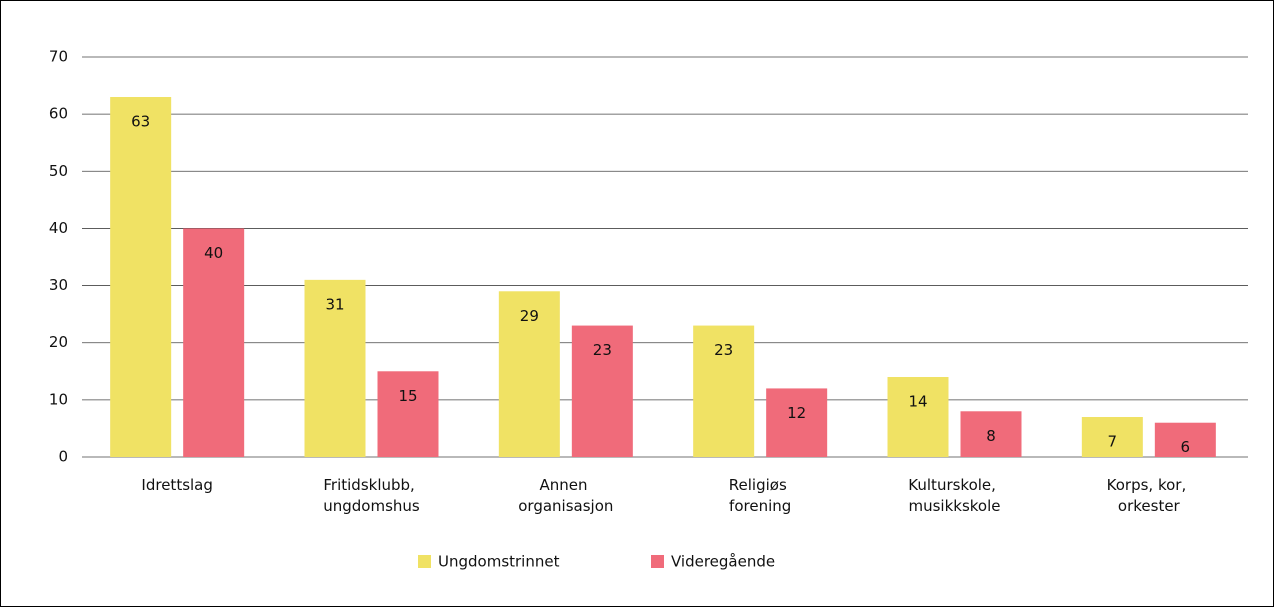 Image resolution: width=1274 pixels, height=607 pixels. Describe the element at coordinates (176, 485) in the screenshot. I see `x-tick-label: Idrettslag` at that location.